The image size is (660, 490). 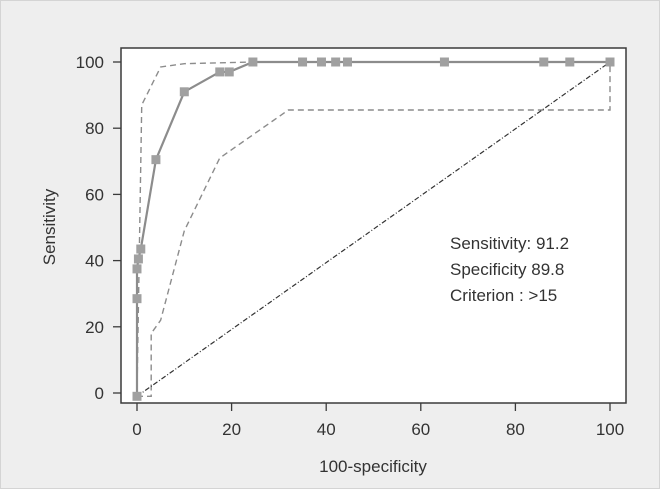 What do you see at coordinates (136, 429) in the screenshot?
I see `x-tick-label: 0` at bounding box center [136, 429].